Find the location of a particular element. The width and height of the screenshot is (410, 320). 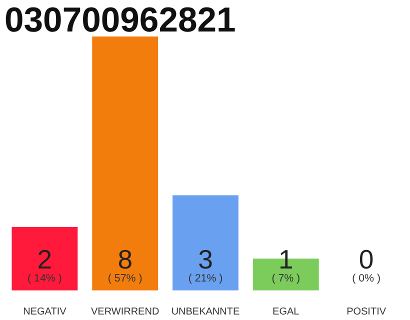

annotation: ( 7% ) is located at coordinates (286, 278).